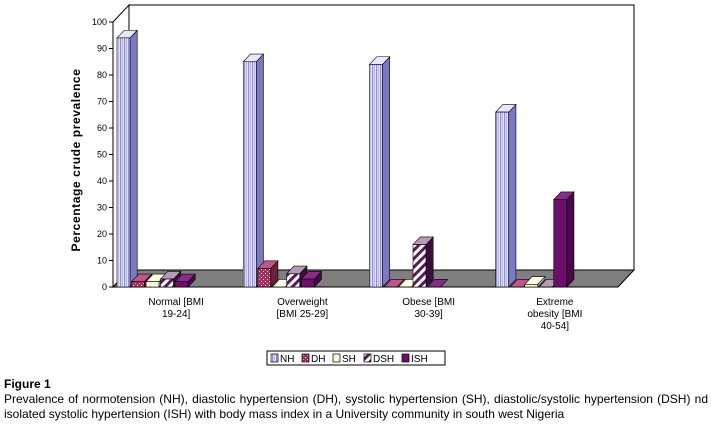  What do you see at coordinates (102, 128) in the screenshot?
I see `y-tick-label: 60` at bounding box center [102, 128].